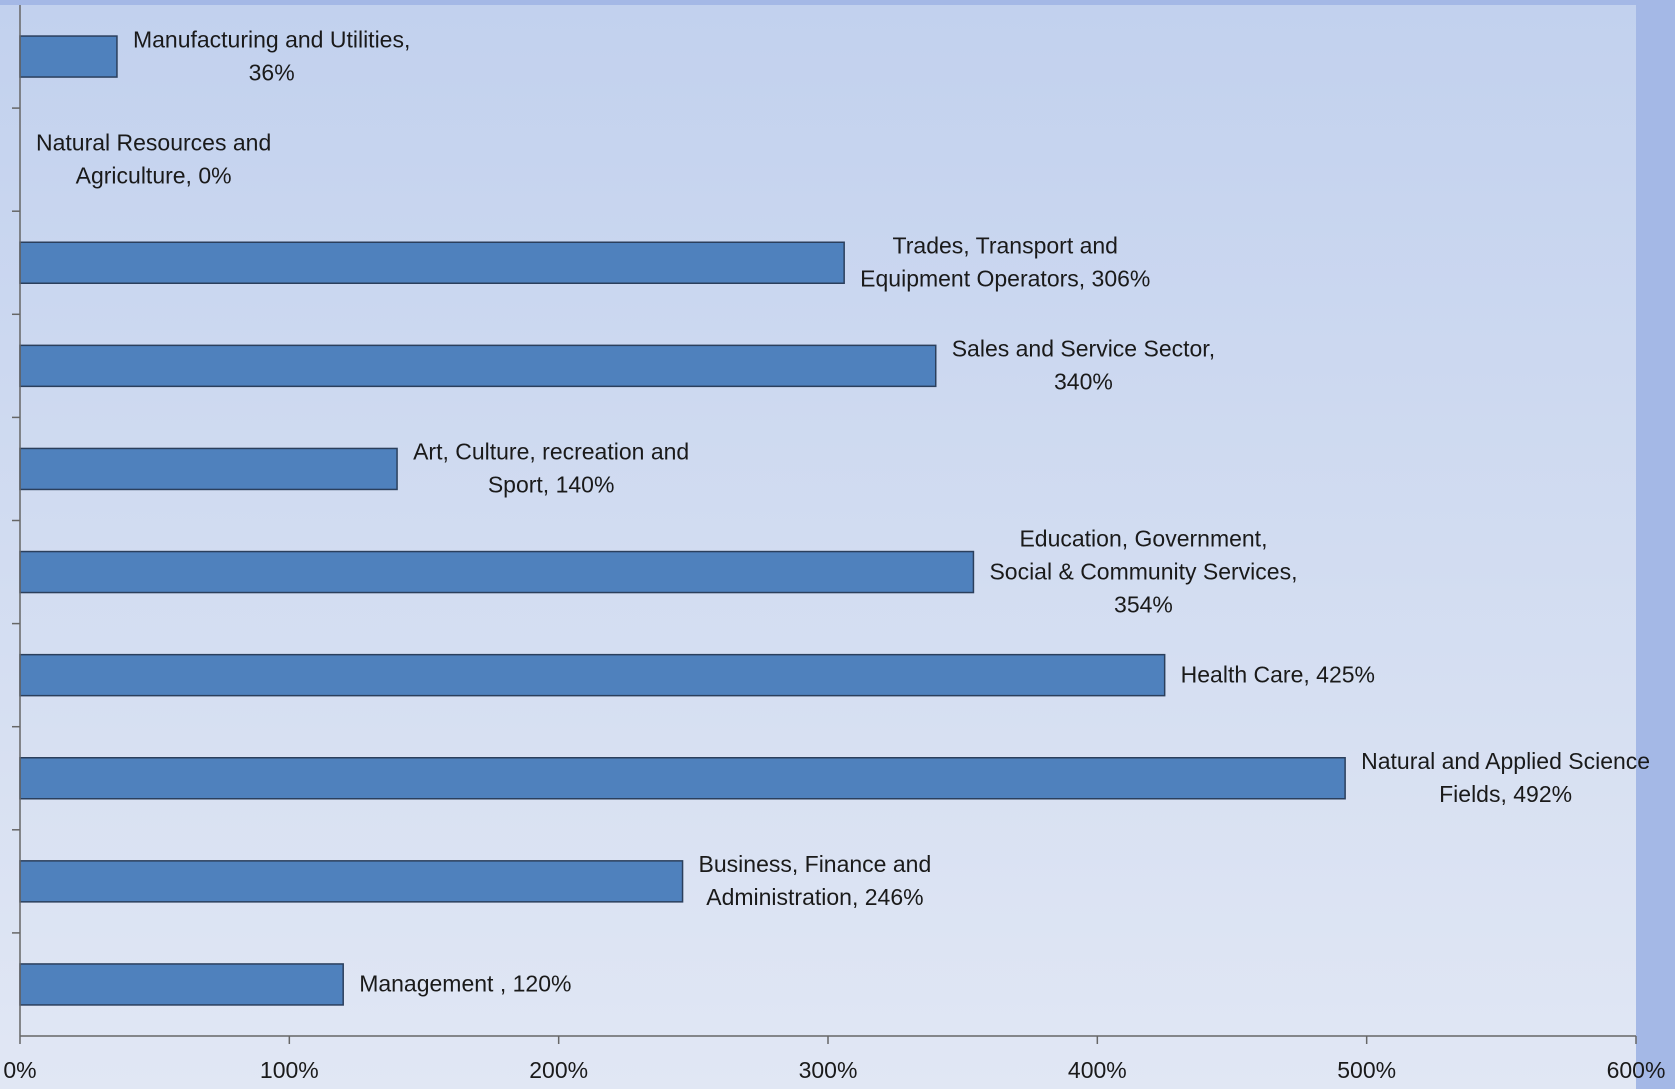  What do you see at coordinates (153, 158) in the screenshot?
I see `data-label: Natural Resources and Agriculture, 0%` at bounding box center [153, 158].